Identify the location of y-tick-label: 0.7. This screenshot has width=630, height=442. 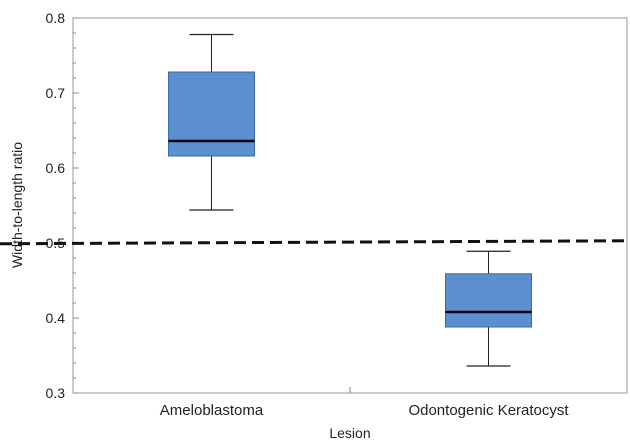
(56, 93).